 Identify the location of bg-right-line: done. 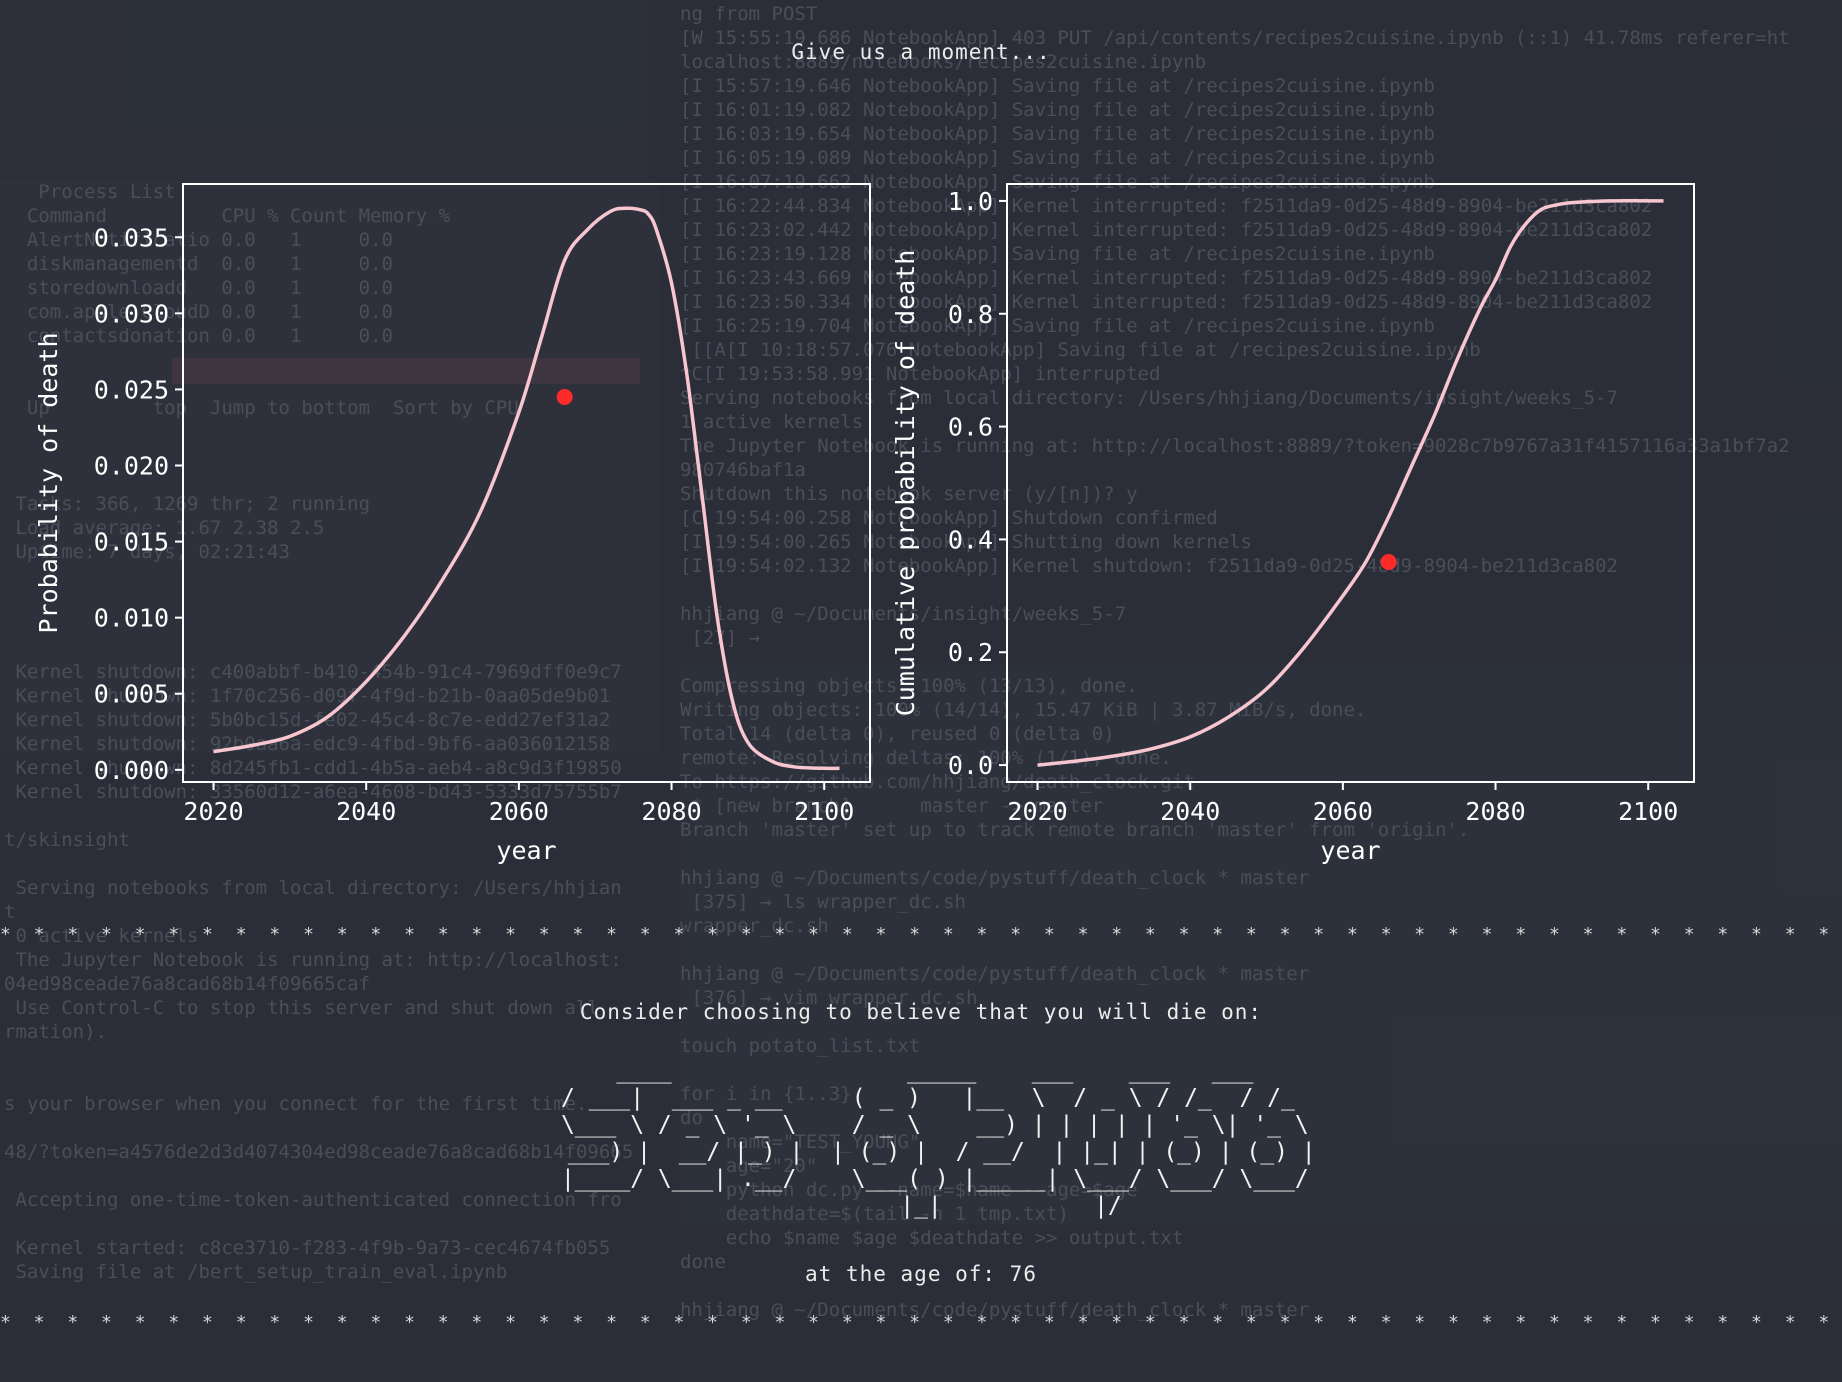
(703, 1262).